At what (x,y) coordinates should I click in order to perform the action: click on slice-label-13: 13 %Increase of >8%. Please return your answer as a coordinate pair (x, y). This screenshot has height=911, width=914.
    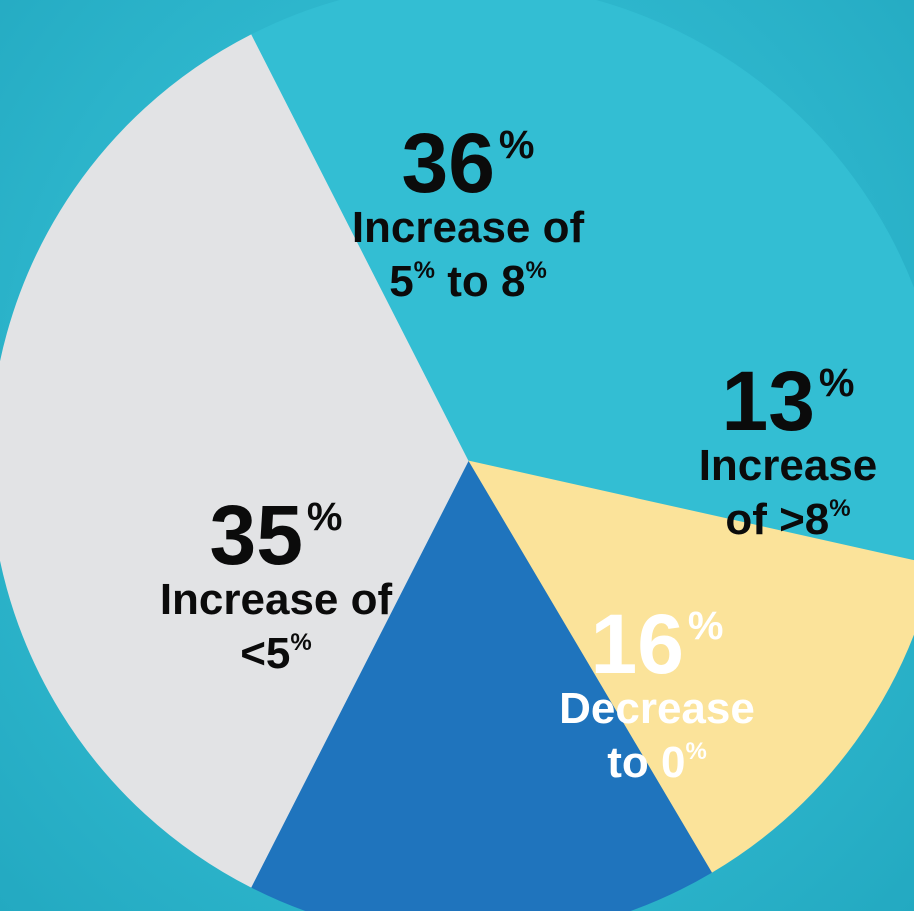
    Looking at the image, I should click on (788, 449).